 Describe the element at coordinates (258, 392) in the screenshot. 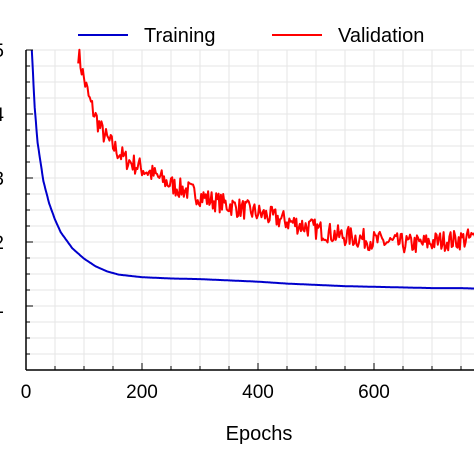

I see `x-tick-label: 400` at that location.